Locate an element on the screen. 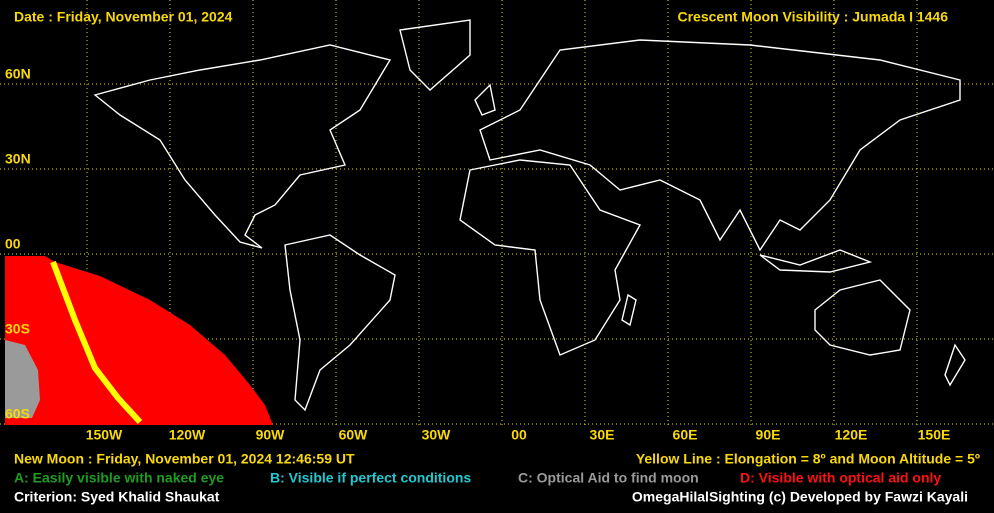 This screenshot has height=513, width=994. latitude-label: 60N is located at coordinates (18, 74).